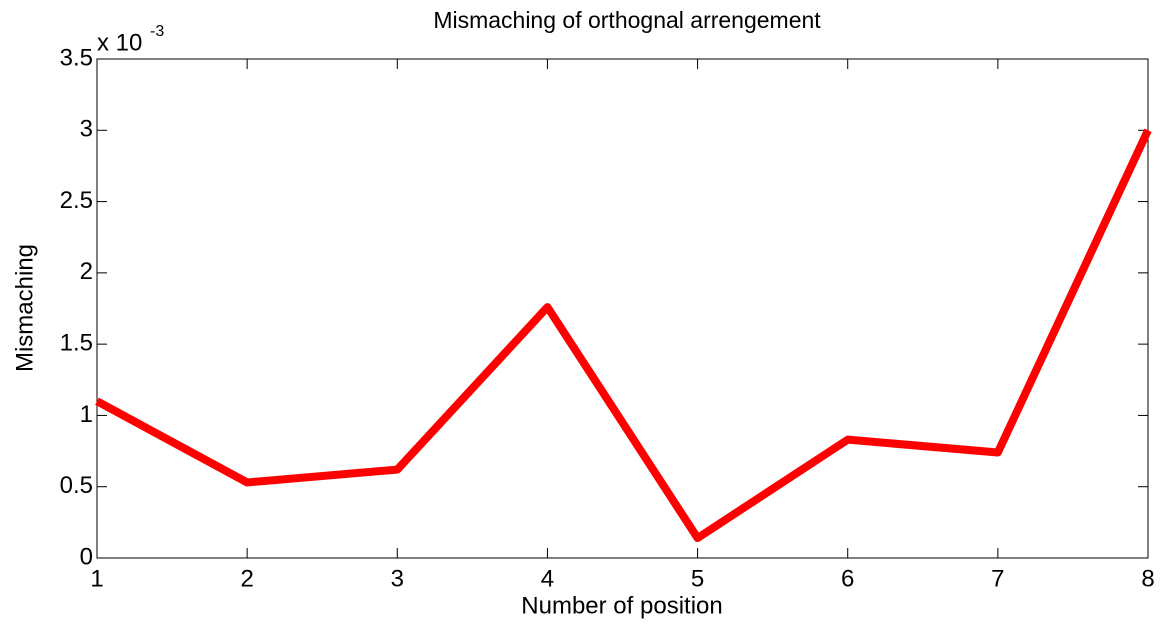  Describe the element at coordinates (86, 414) in the screenshot. I see `y-tick-label: 1` at that location.